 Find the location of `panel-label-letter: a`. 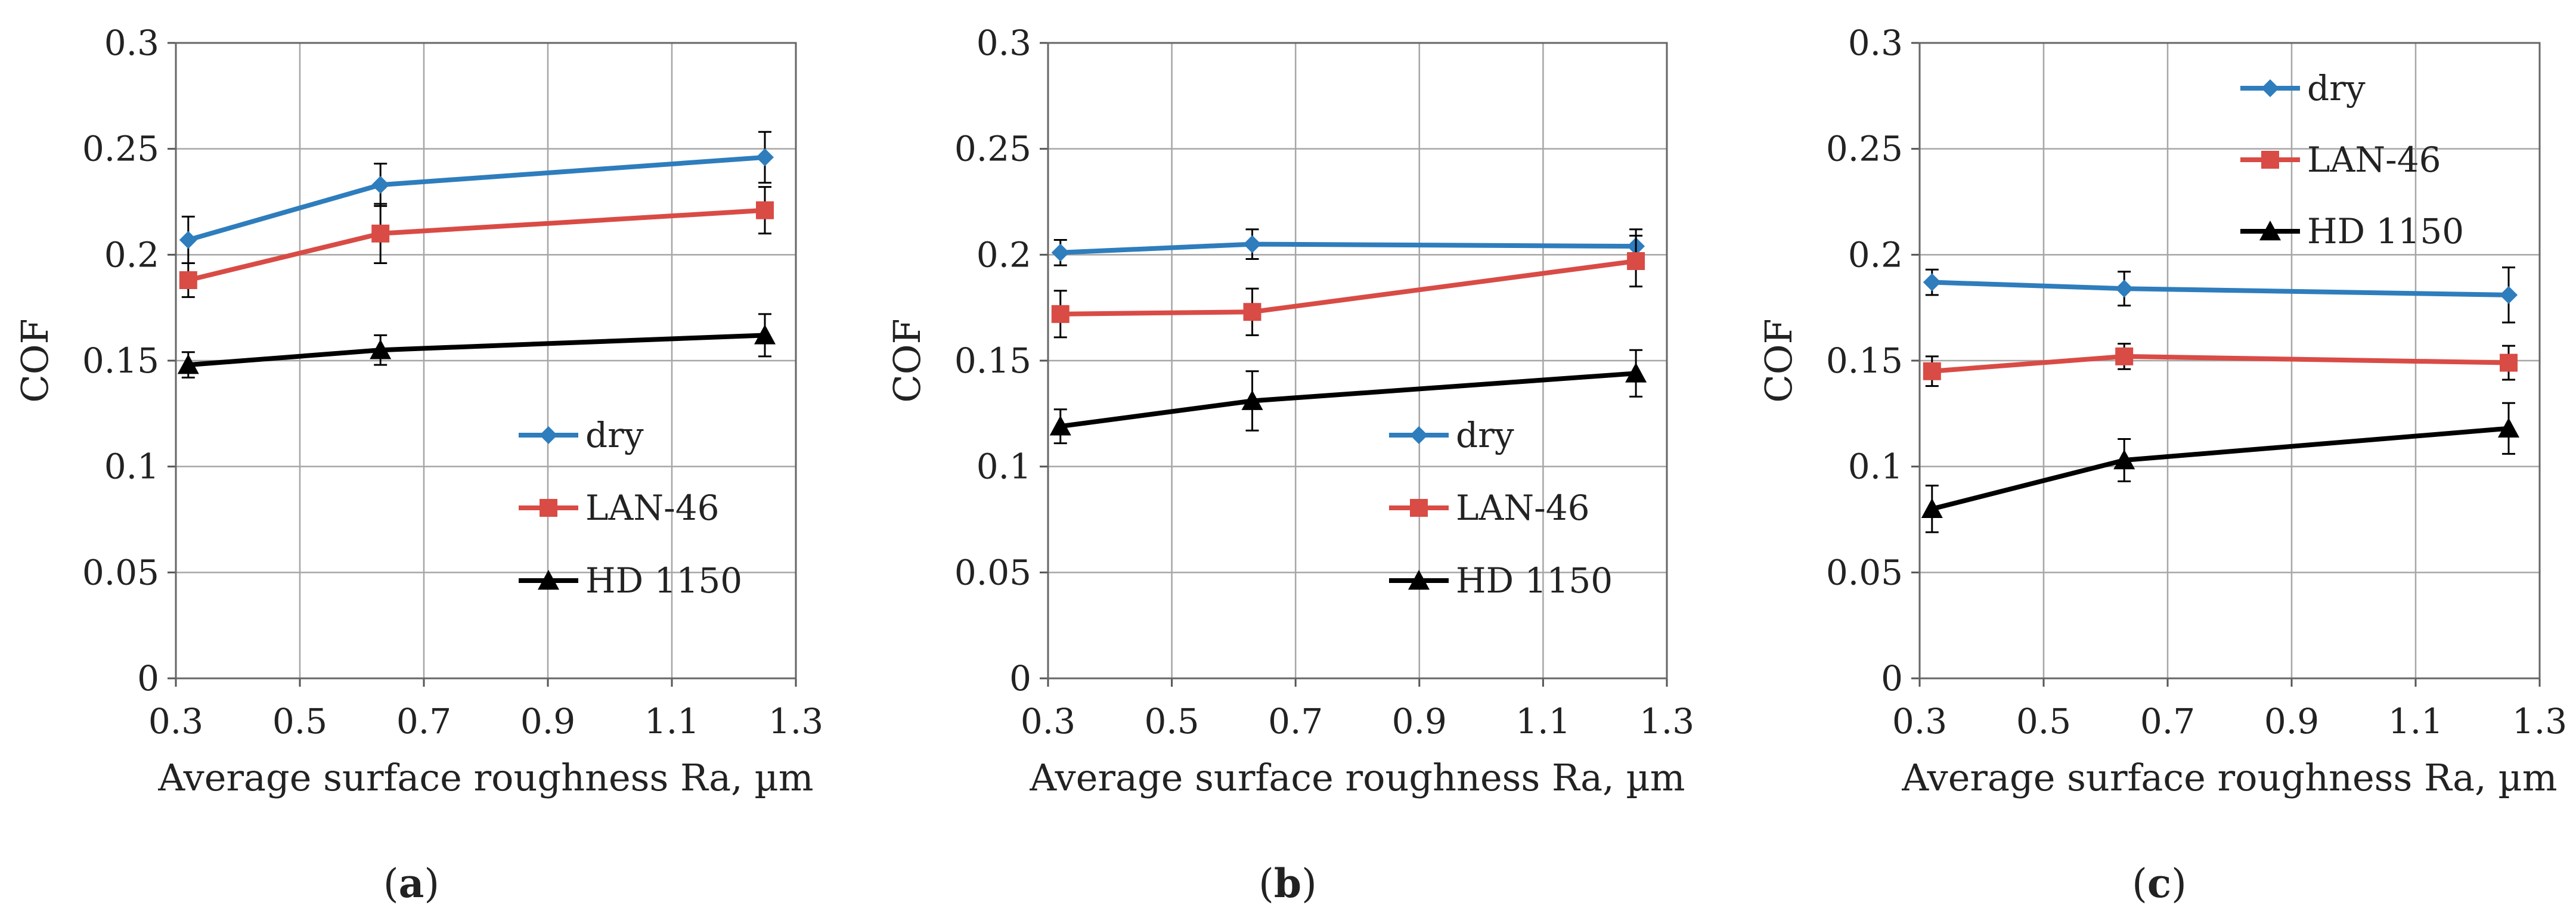

panel-label-letter: a is located at coordinates (411, 883).